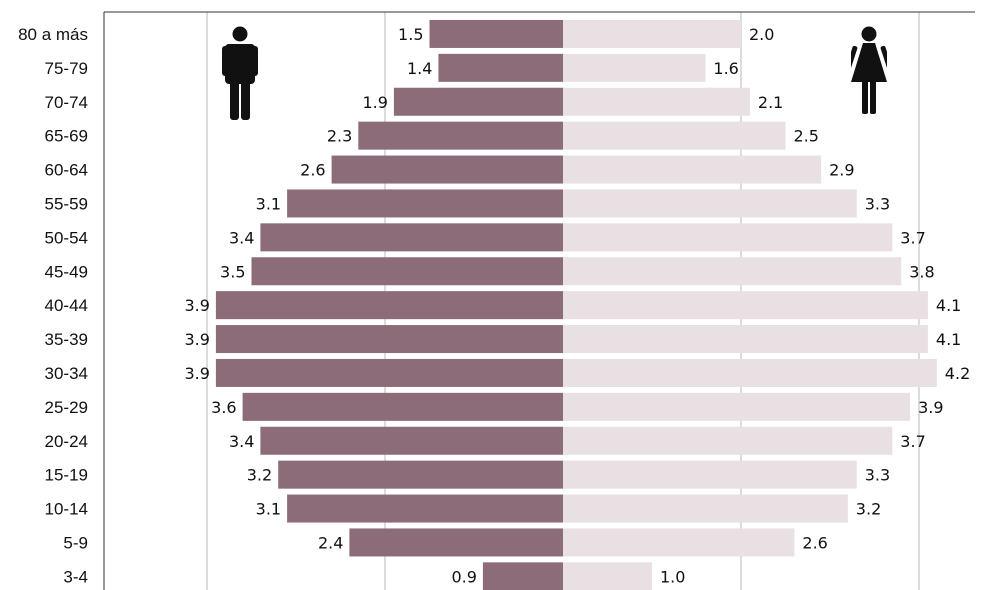 The height and width of the screenshot is (590, 999). Describe the element at coordinates (930, 407) in the screenshot. I see `value-label-female: 3.9` at that location.